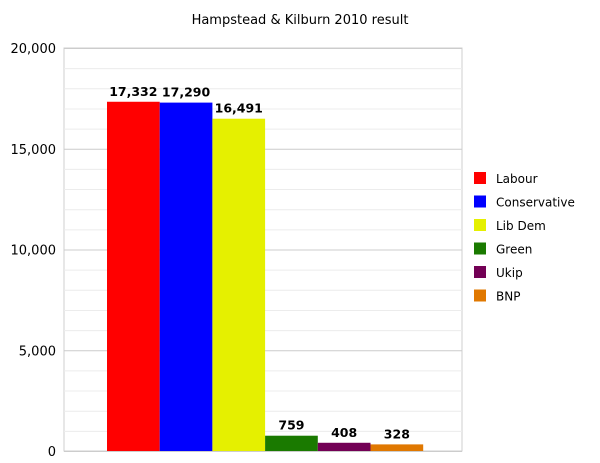 This screenshot has height=463, width=600. I want to click on y-tick-label: 20,000, so click(34, 49).